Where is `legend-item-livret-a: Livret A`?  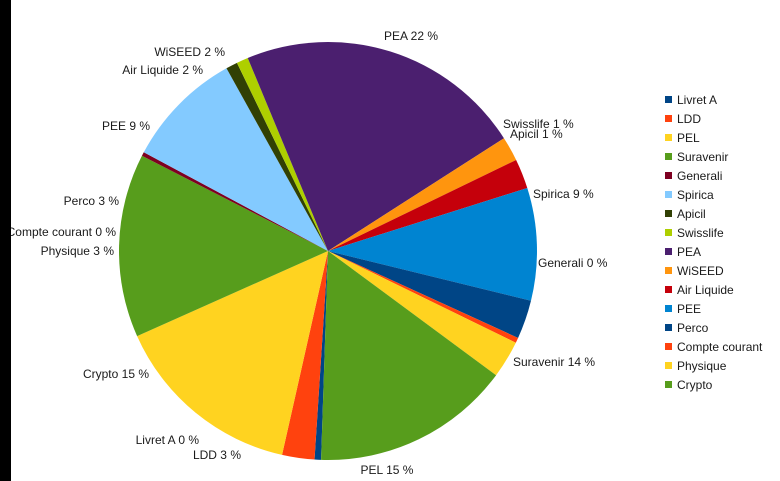
legend-item-livret-a: Livret A is located at coordinates (722, 99).